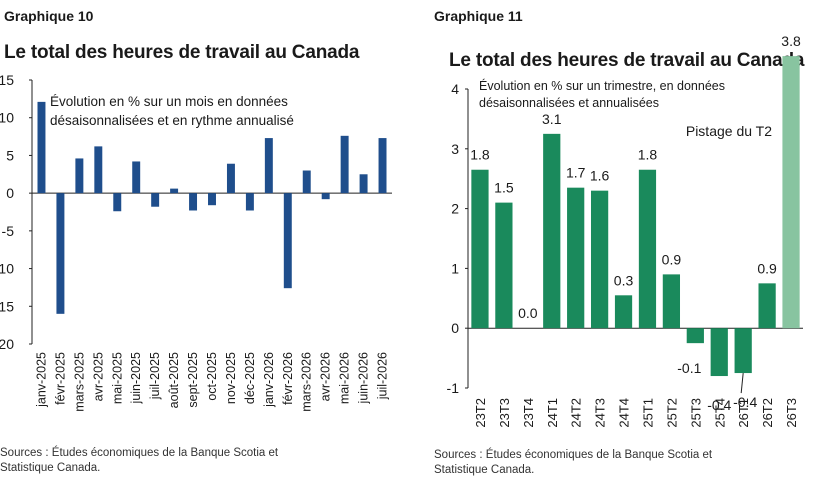  Describe the element at coordinates (455, 268) in the screenshot. I see `chart2-y-tick-label: 1` at that location.